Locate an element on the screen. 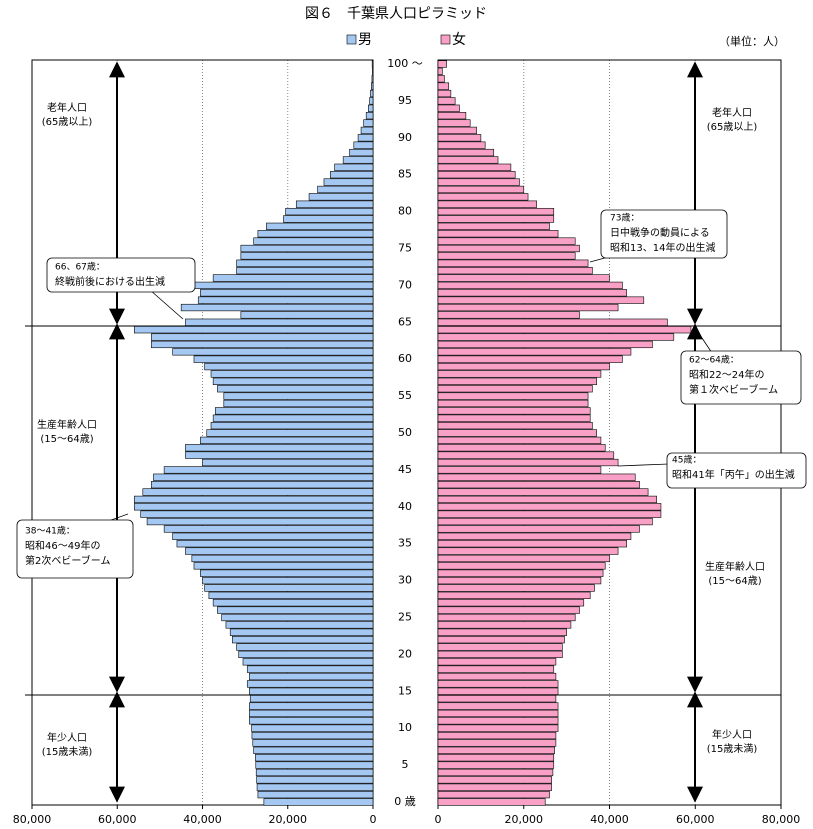  y-tick-label: 80 is located at coordinates (405, 211).